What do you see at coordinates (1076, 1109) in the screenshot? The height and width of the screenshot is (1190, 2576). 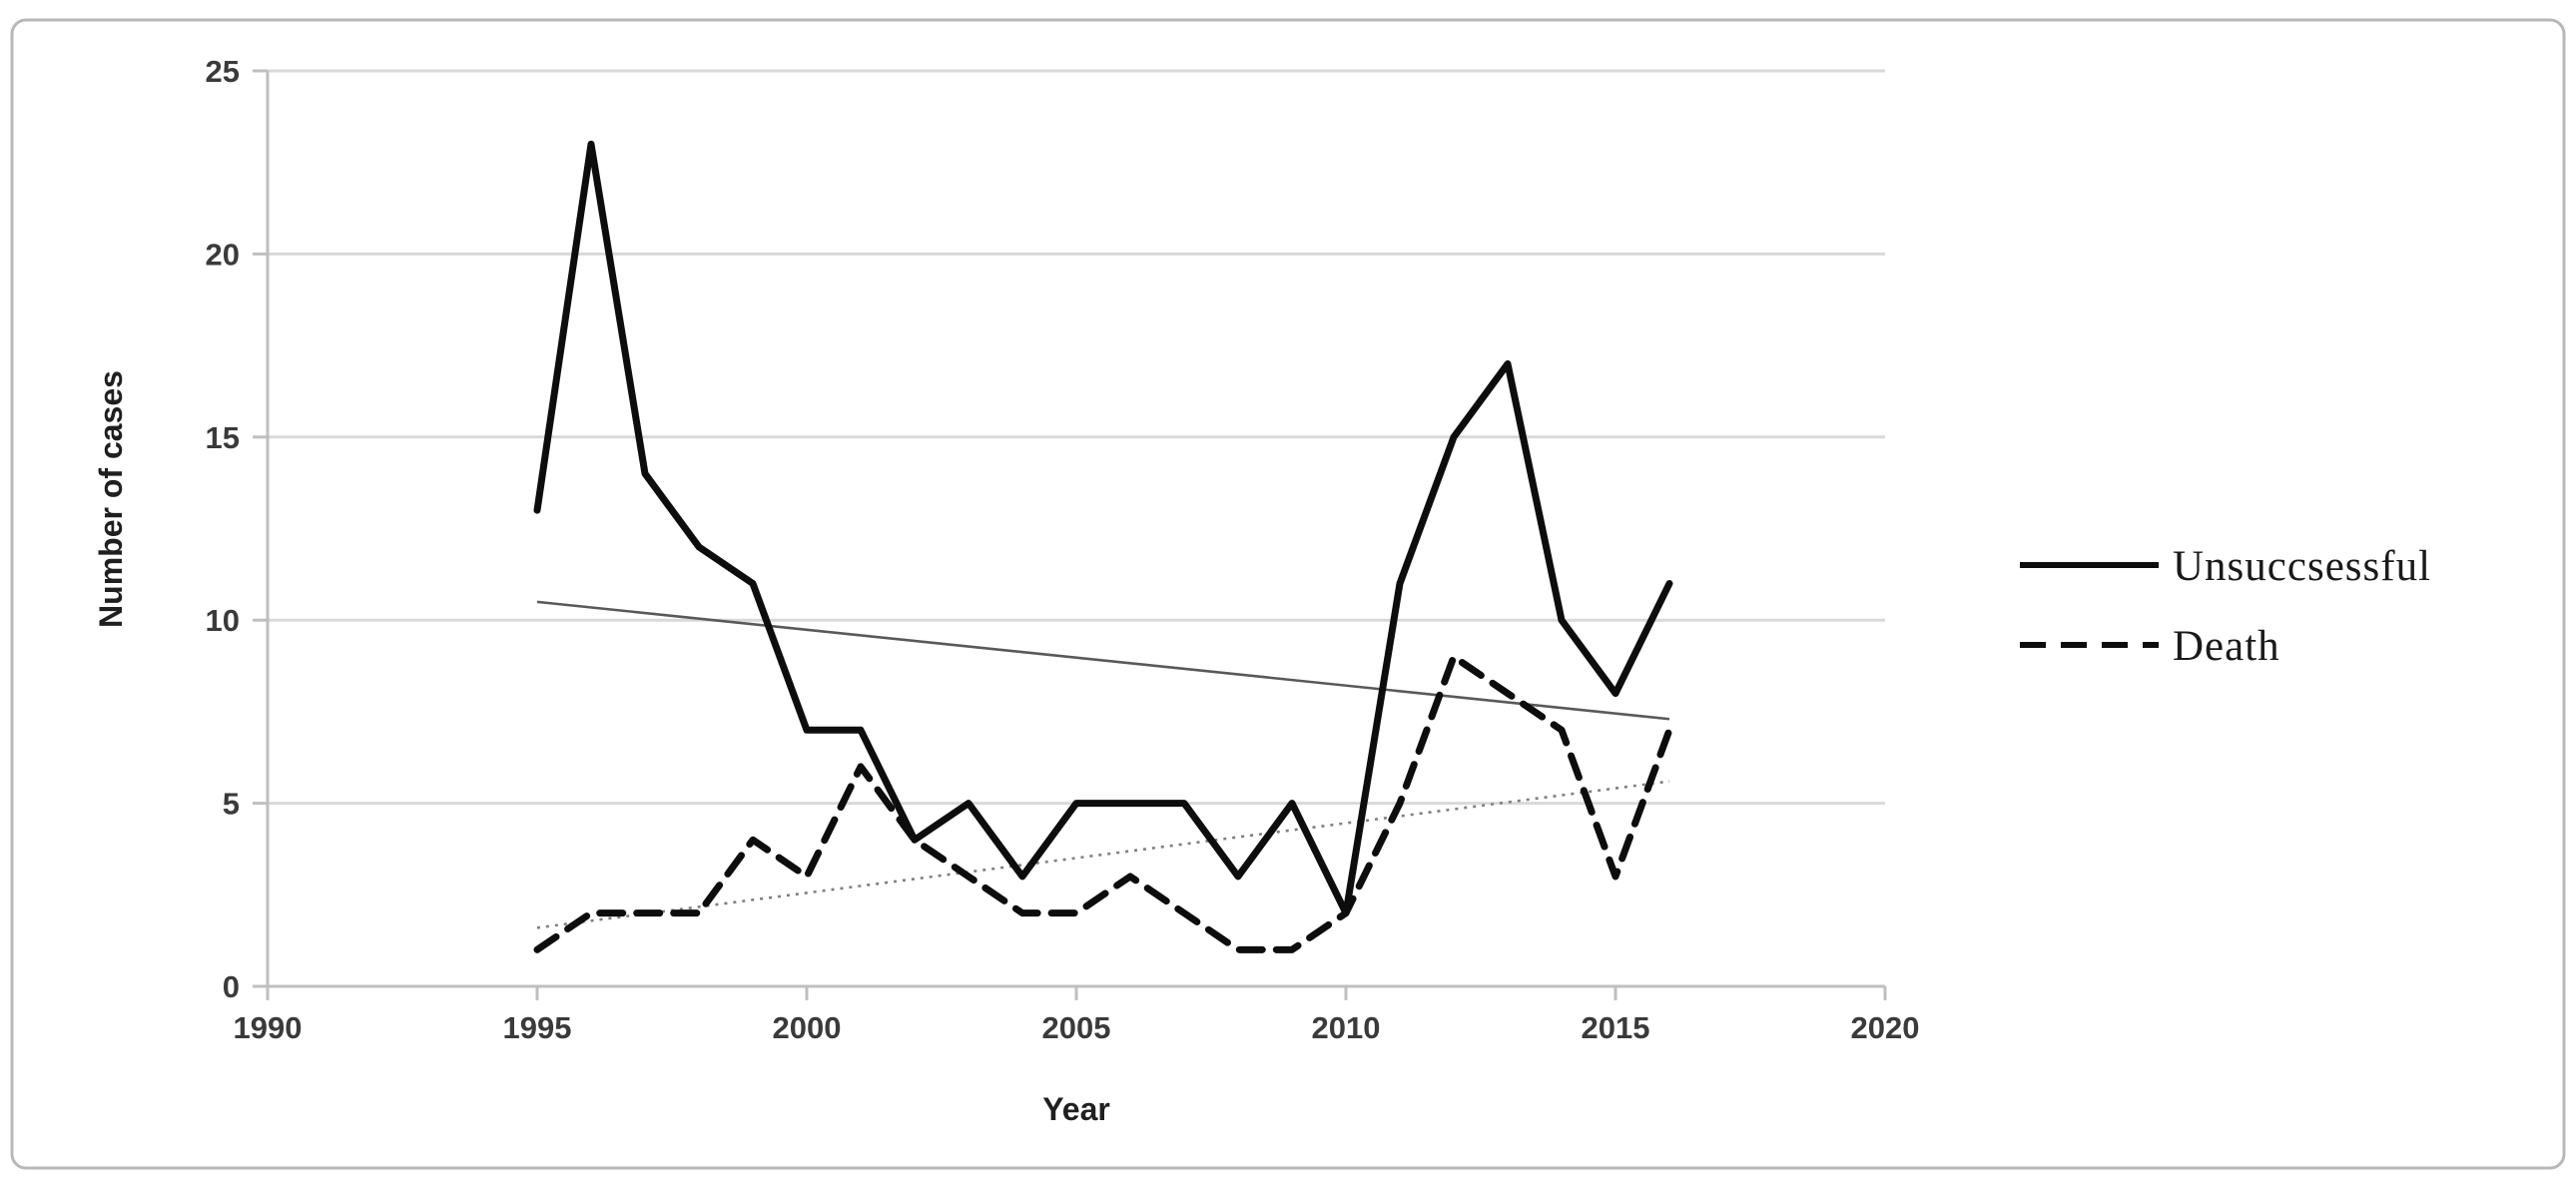 I see `x-axis-title: Year` at bounding box center [1076, 1109].